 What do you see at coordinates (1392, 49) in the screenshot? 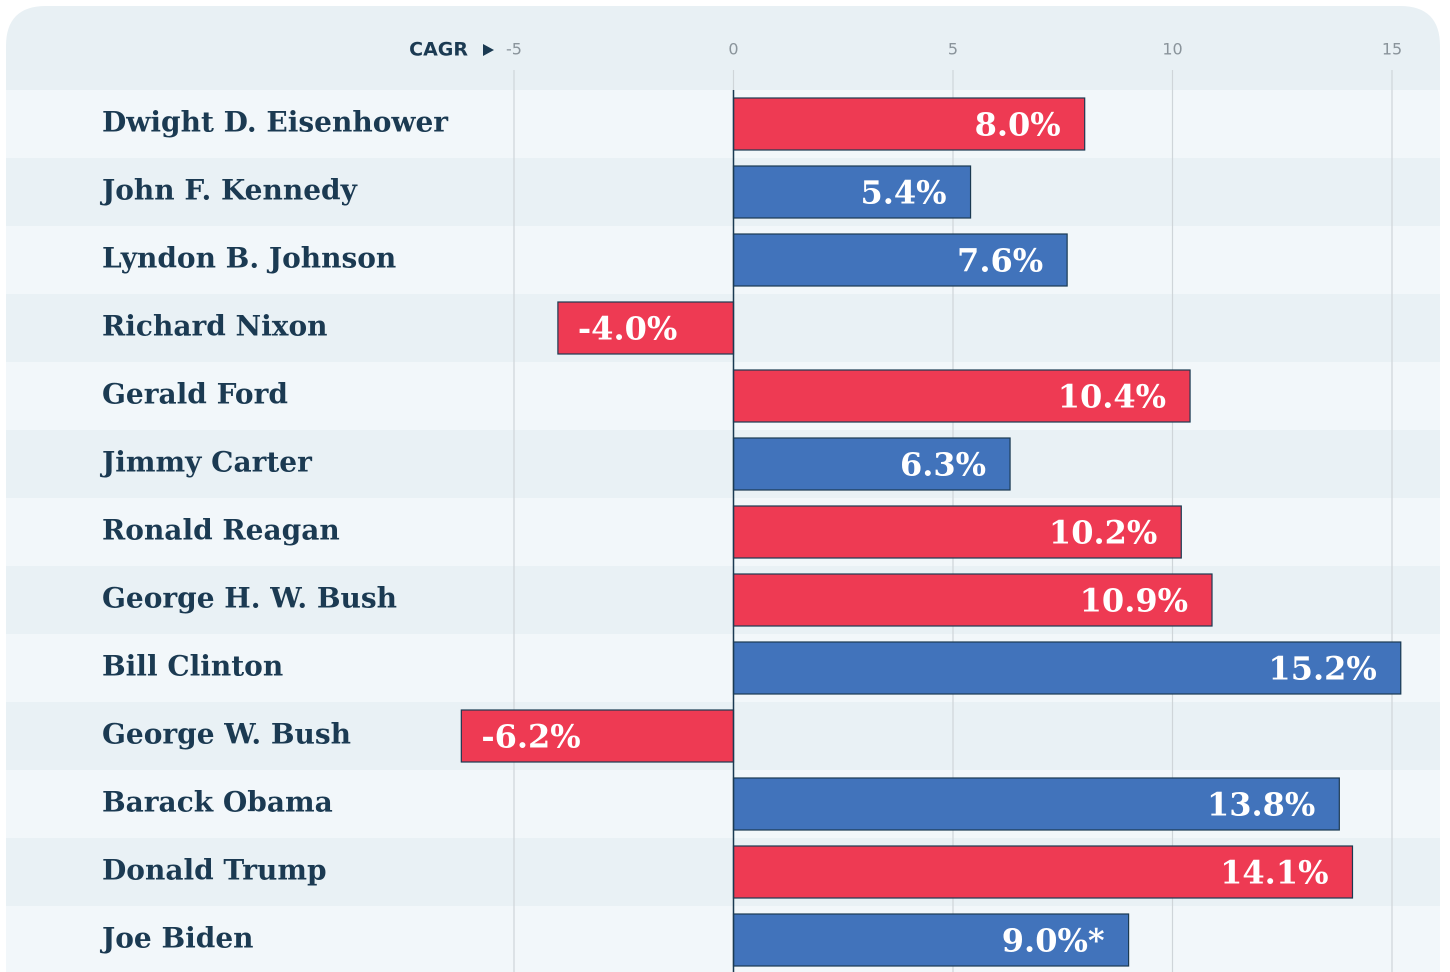
I see `x-tick-label: 15` at bounding box center [1392, 49].